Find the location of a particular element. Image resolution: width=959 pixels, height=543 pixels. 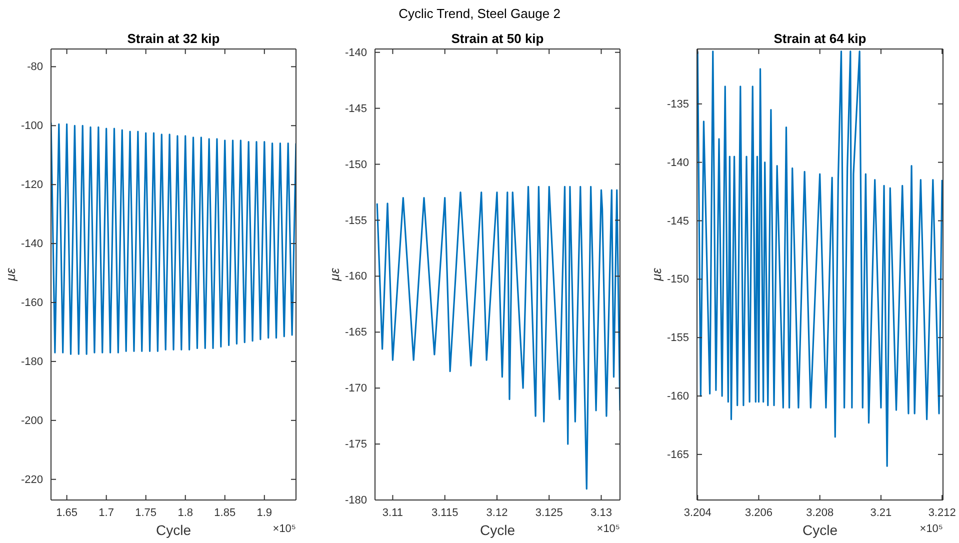

y-tick-label: -170 is located at coordinates (355, 388).